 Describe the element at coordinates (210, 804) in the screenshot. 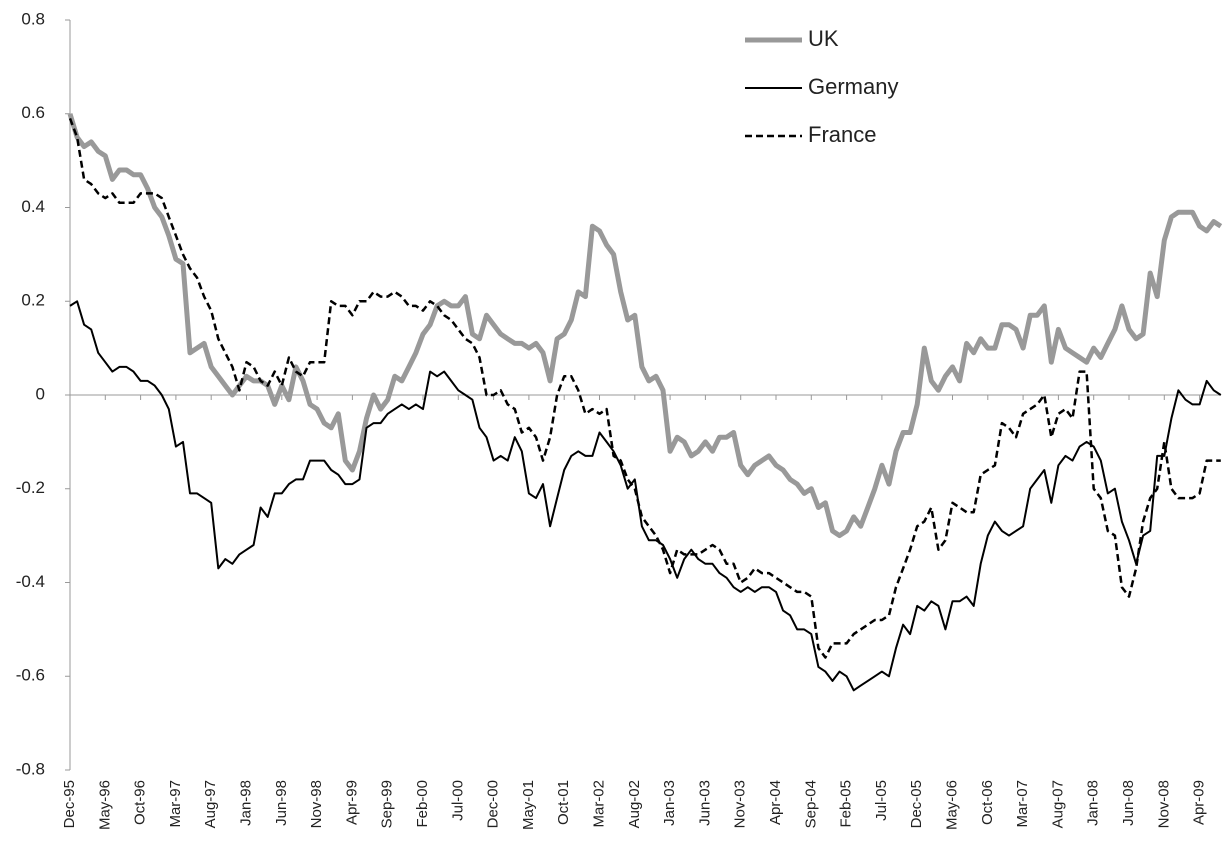

I see `x-tick-label: Aug-97` at that location.